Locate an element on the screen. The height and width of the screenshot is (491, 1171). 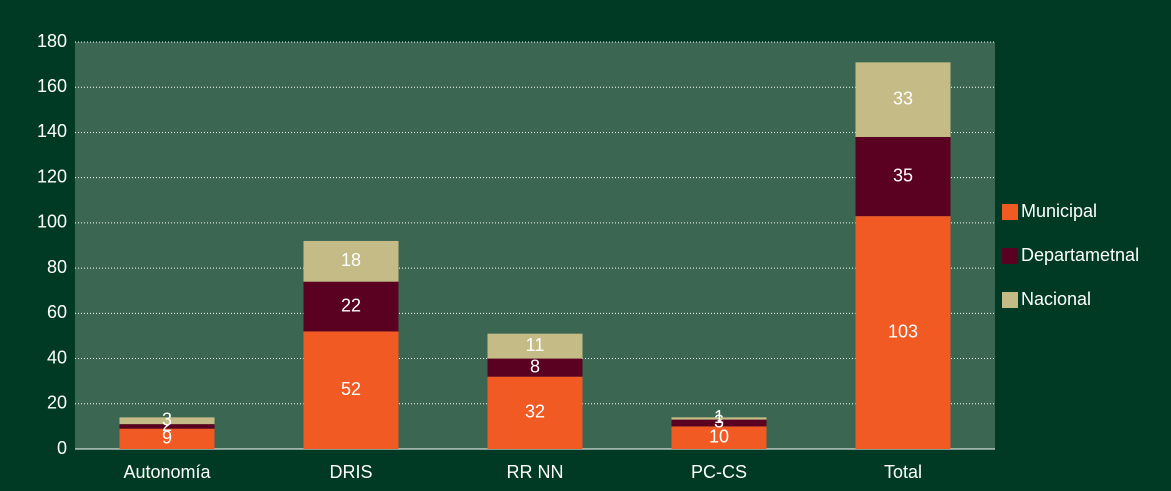
data-label: 2 is located at coordinates (167, 425).